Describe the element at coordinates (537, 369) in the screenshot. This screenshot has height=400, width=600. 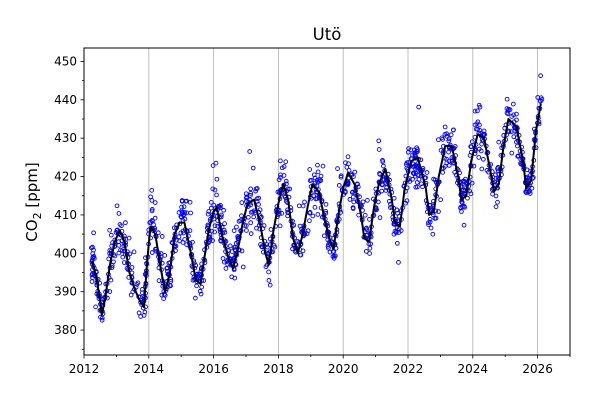
I see `x-tick-label: 2026` at that location.